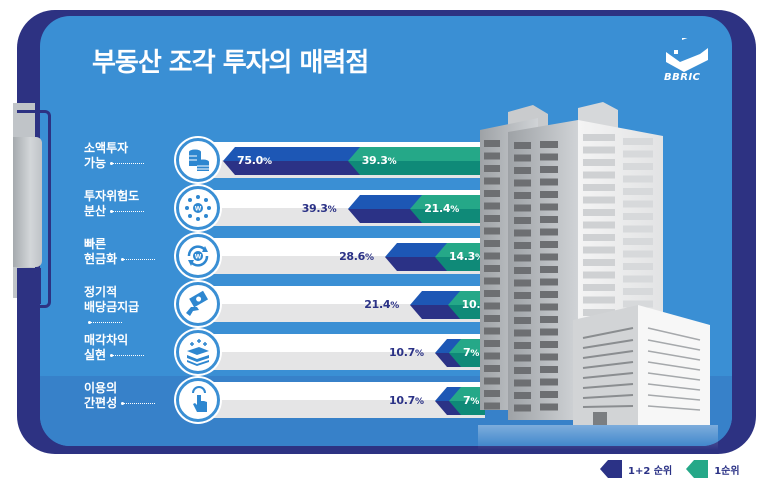  I want to click on value-rank12-number: 28.6, so click(352, 256).